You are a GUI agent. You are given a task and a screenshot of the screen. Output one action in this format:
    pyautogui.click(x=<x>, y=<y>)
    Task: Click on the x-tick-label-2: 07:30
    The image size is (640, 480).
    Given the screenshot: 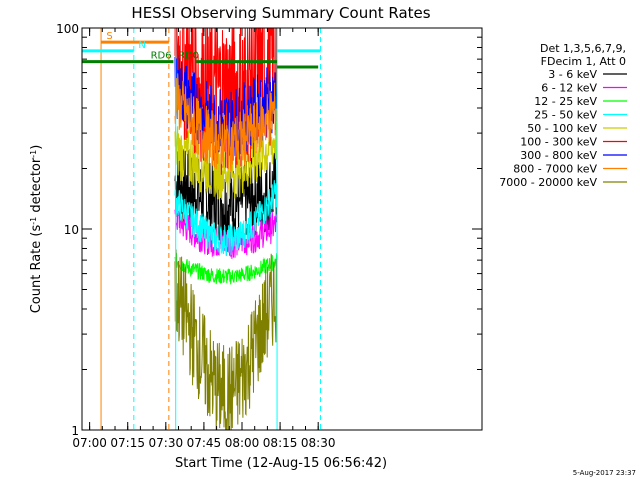 What is the action you would take?
    pyautogui.click(x=166, y=443)
    